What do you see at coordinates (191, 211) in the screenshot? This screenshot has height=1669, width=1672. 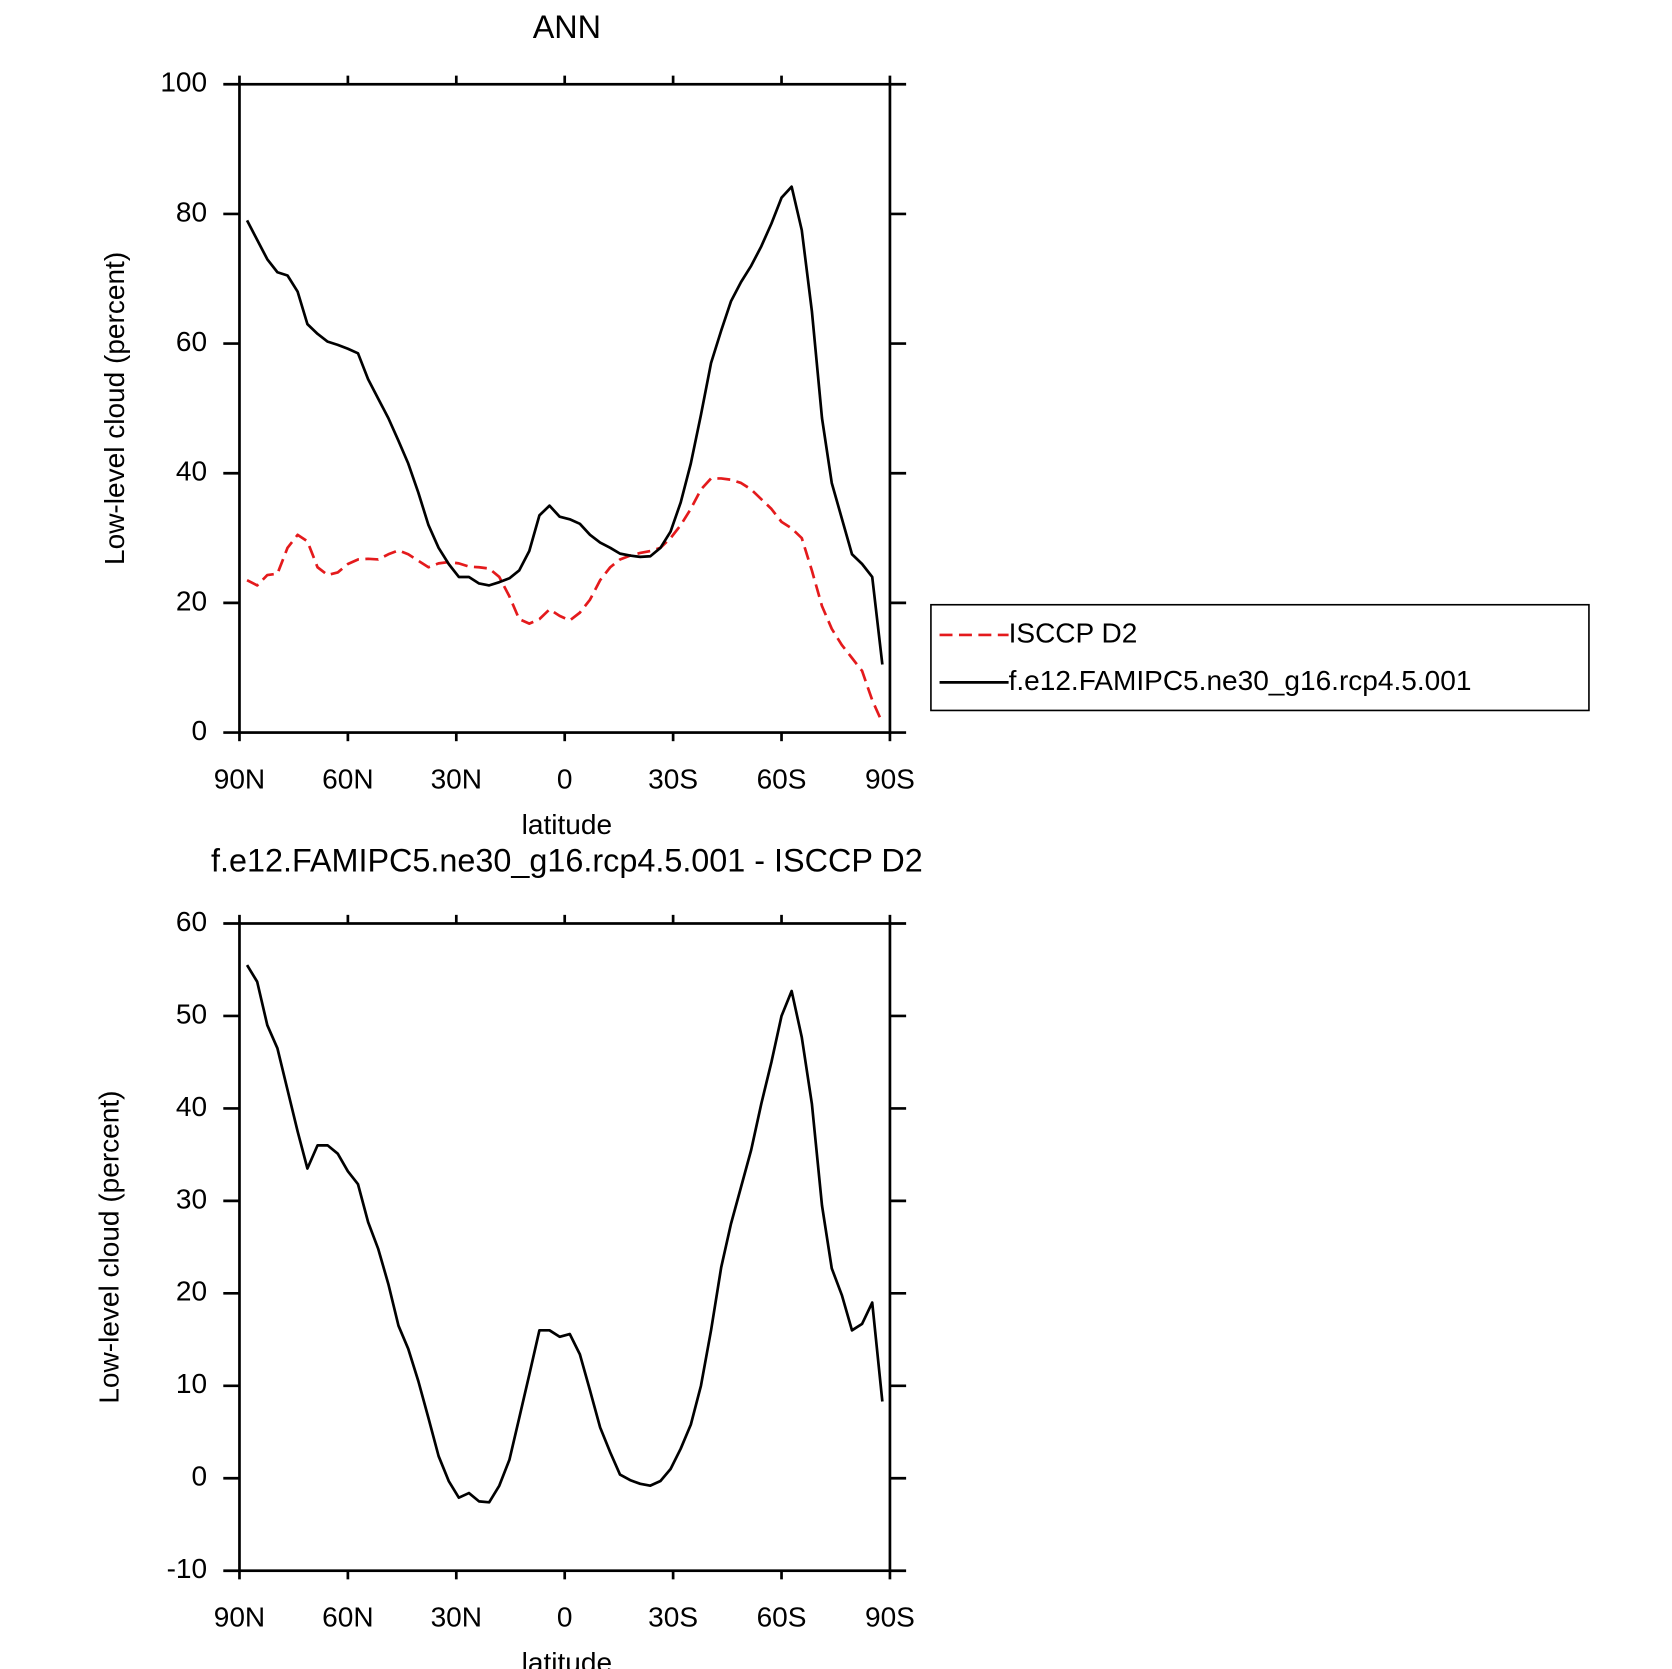 I see `y-tick-label: 80` at bounding box center [191, 211].